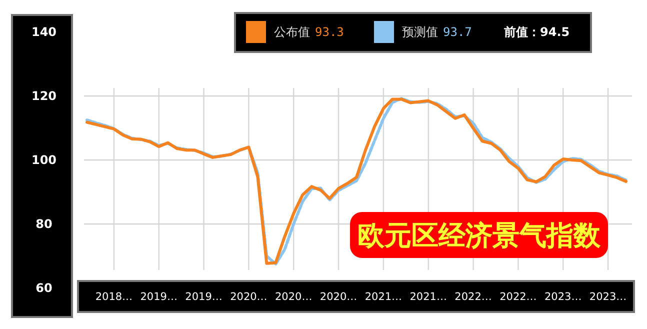 The width and height of the screenshot is (647, 329). What do you see at coordinates (44, 288) in the screenshot?
I see `y-tick-label: 60` at bounding box center [44, 288].